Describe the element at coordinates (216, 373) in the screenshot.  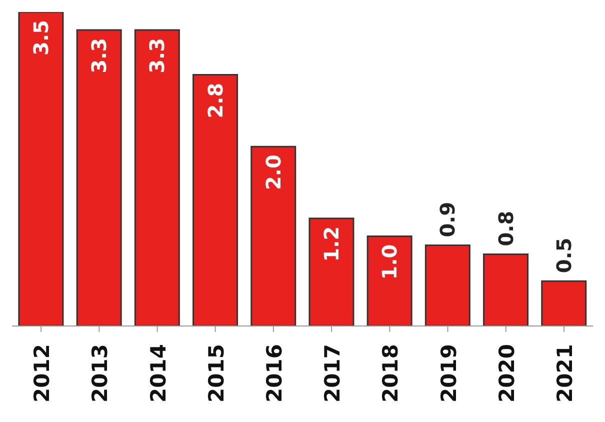
I see `x-tick-label: 2015` at that location.